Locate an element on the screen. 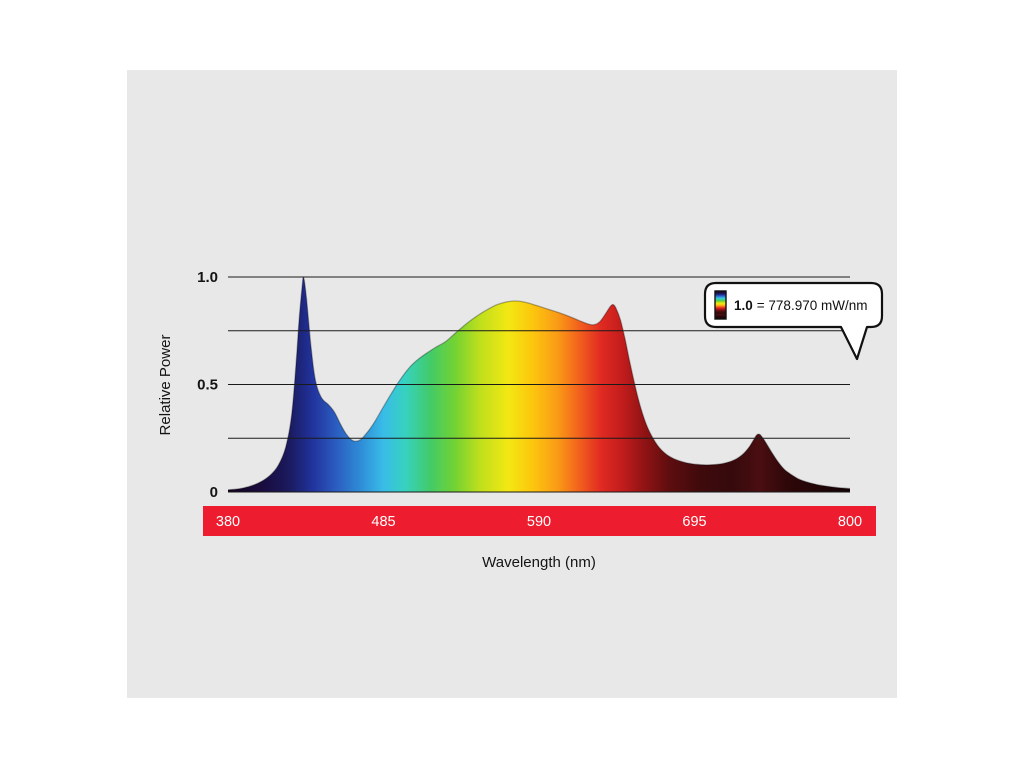 This screenshot has height=768, width=1024. y-tick-label: 0 is located at coordinates (214, 492).